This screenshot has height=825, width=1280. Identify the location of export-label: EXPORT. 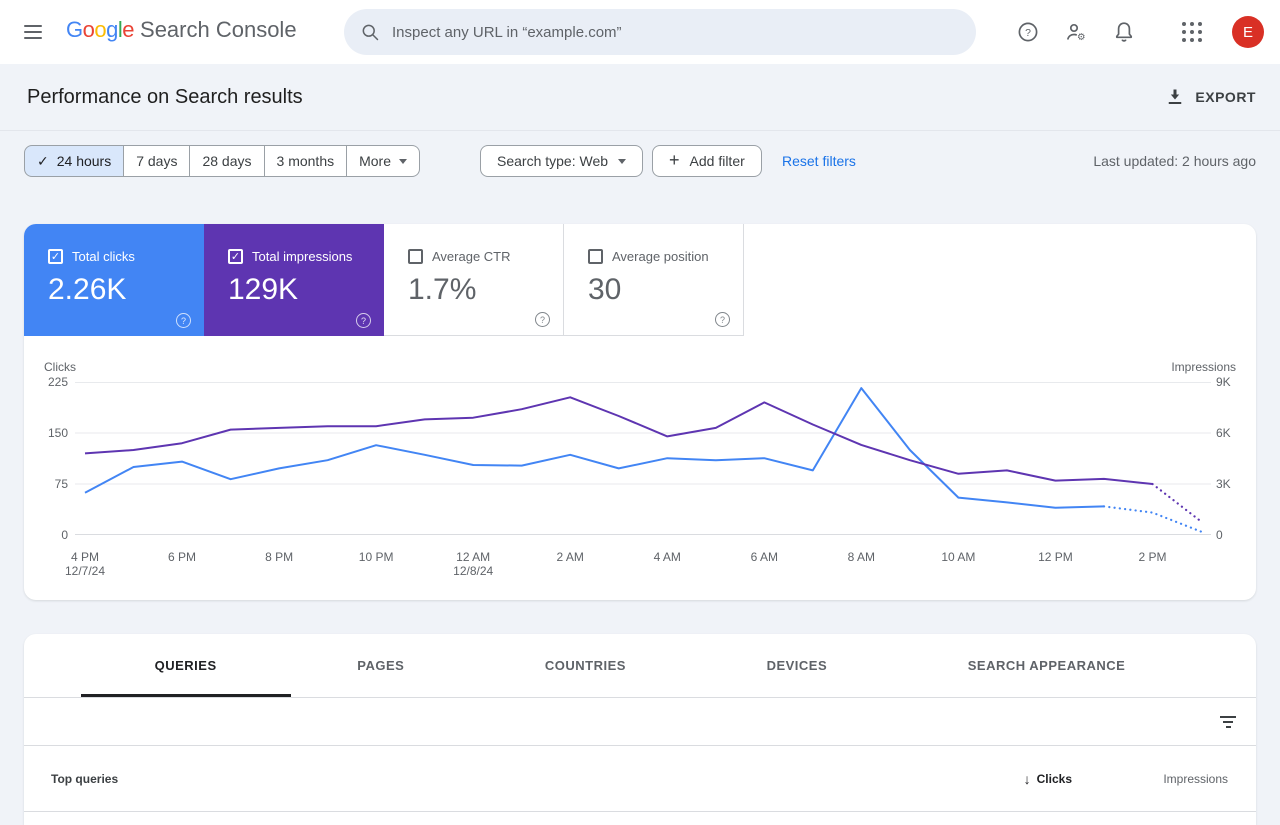
(1225, 97).